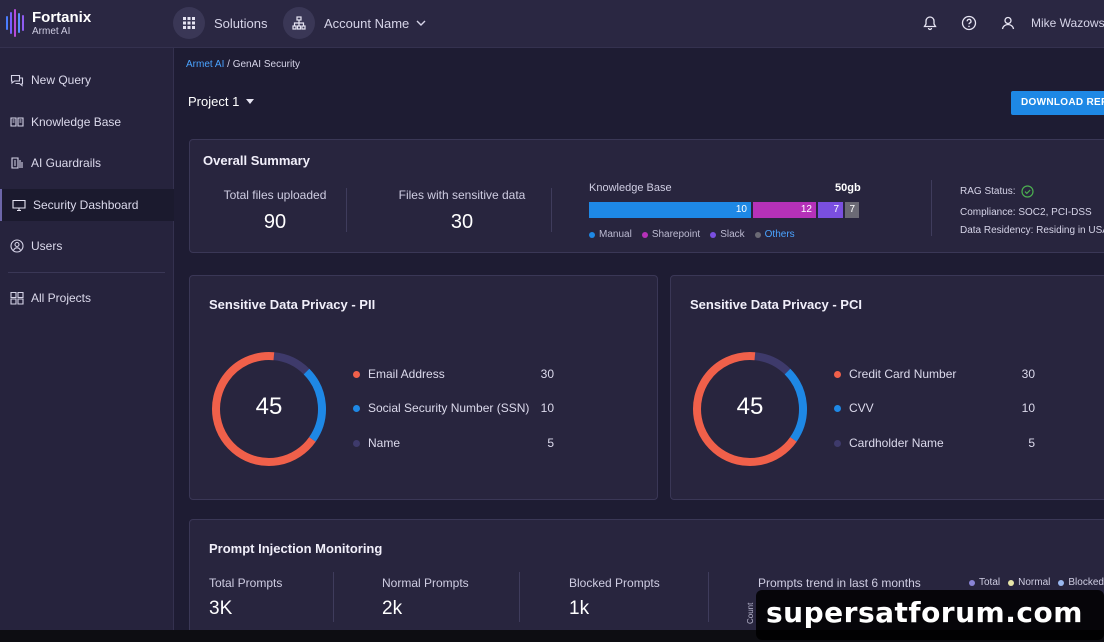 The width and height of the screenshot is (1104, 642). I want to click on apps-grid-icon, so click(189, 23).